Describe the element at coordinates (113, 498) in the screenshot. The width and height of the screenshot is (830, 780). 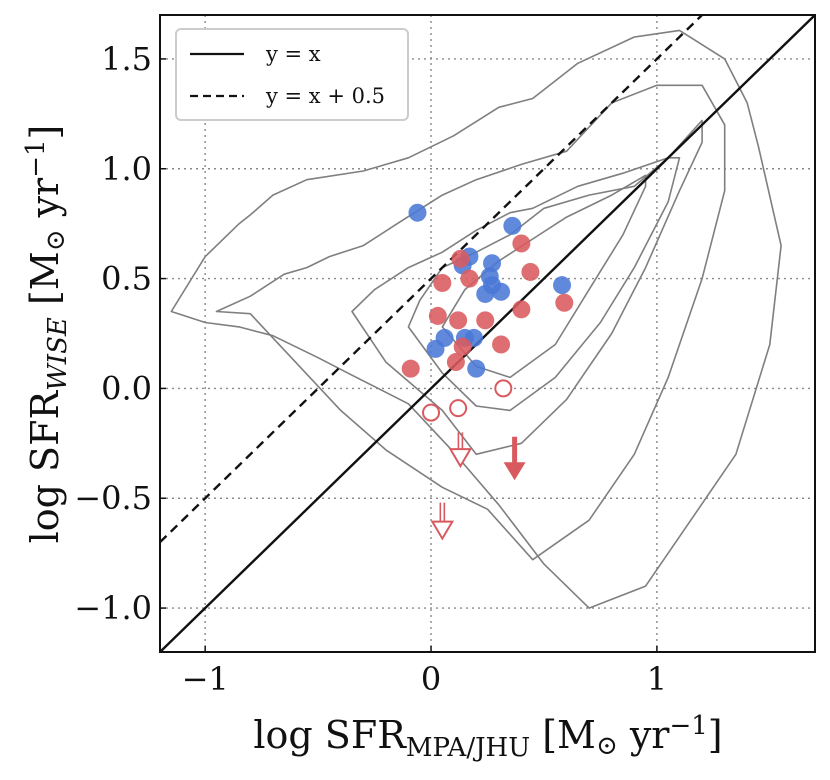
I see `y-tick-label: −0.5` at that location.